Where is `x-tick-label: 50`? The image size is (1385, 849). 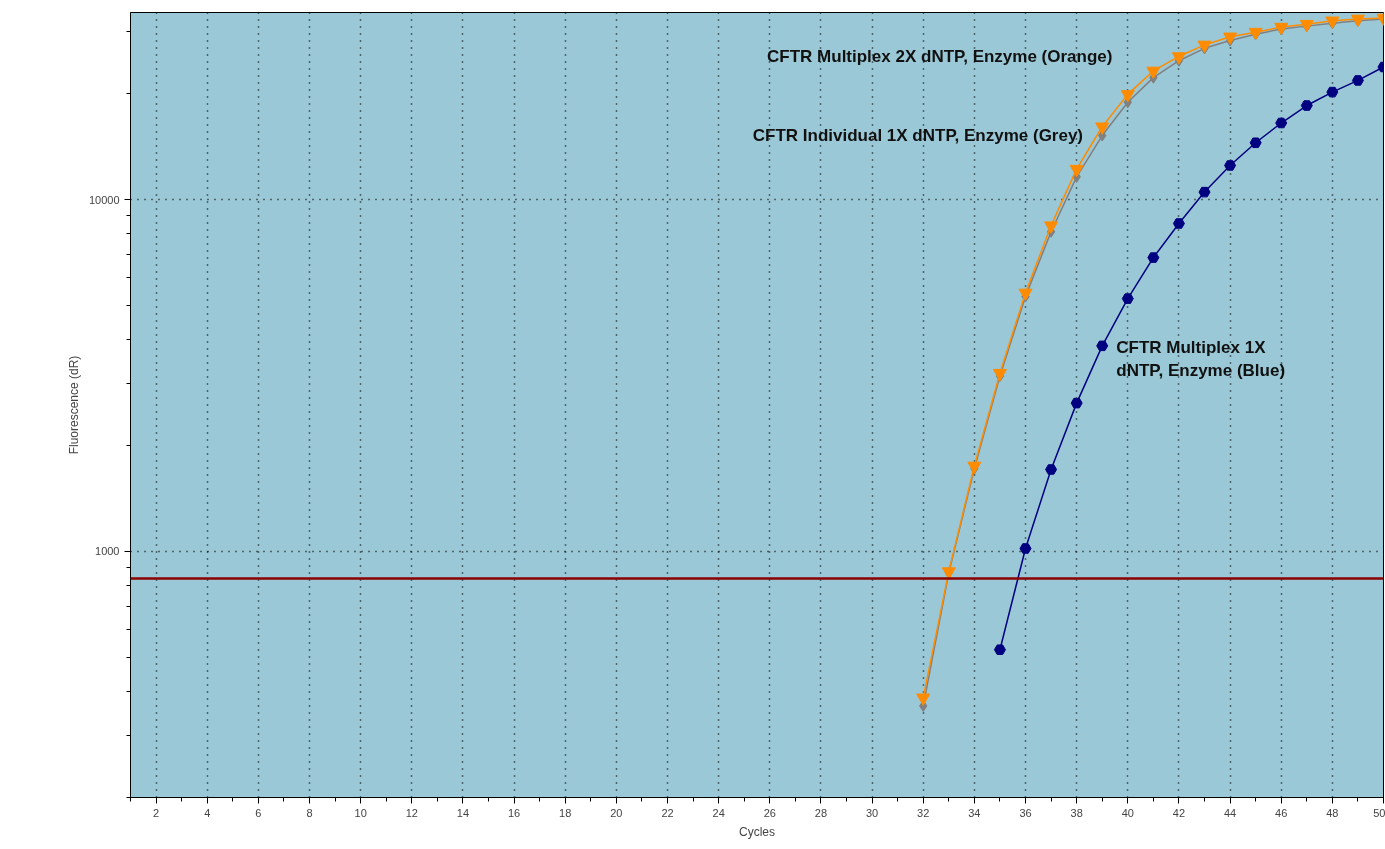 x-tick-label: 50 is located at coordinates (1379, 812).